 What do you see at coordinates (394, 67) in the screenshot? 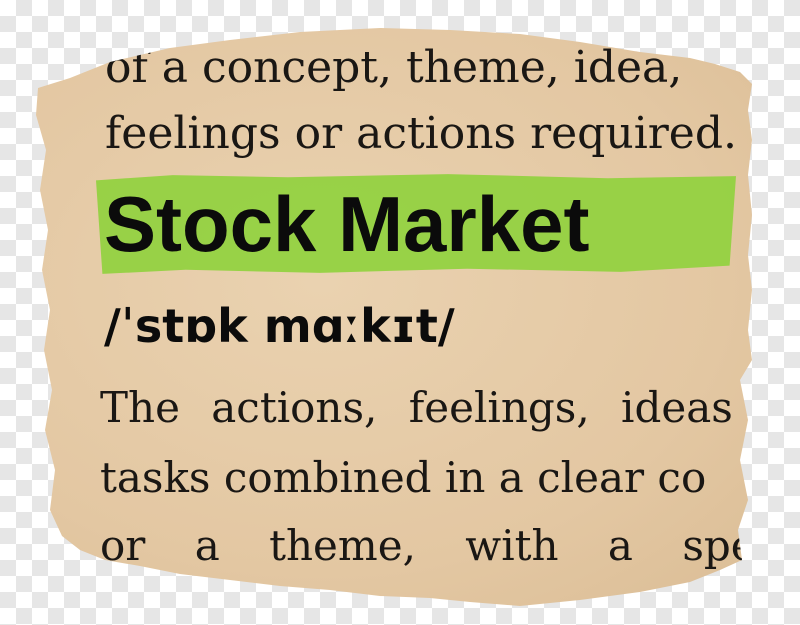
I see `previous-definition-line-1: of a concept, theme, idea,` at bounding box center [394, 67].